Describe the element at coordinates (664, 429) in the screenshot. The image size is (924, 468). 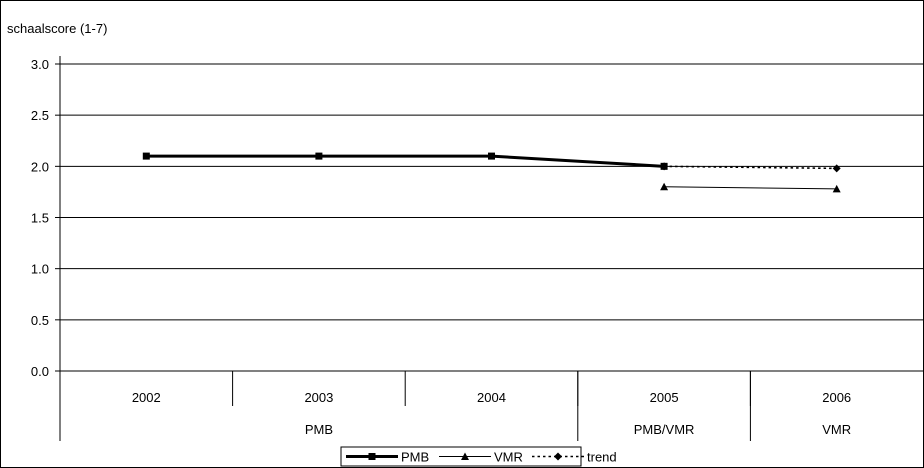
I see `x-group-label-1: PMB/VMR` at that location.